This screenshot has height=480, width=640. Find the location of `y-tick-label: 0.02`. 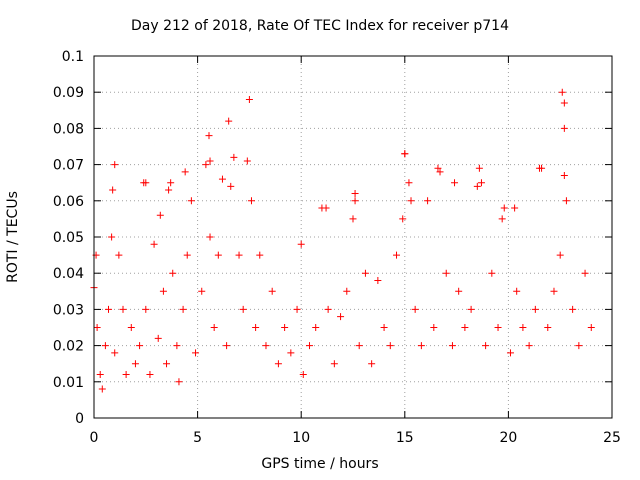

y-tick-label: 0.02 is located at coordinates (68, 347).